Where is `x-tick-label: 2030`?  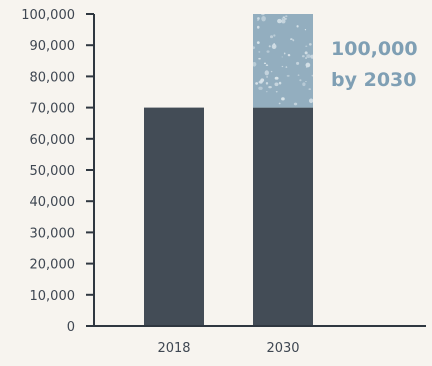
x-tick-label: 2030 is located at coordinates (282, 348).